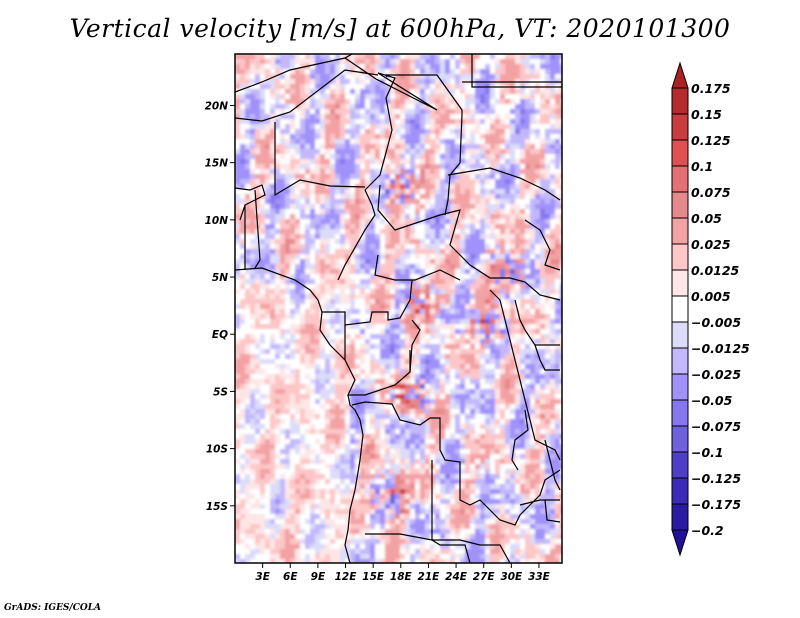 Image resolution: width=800 pixels, height=618 pixels. Describe the element at coordinates (680, 75) in the screenshot. I see `colorbar-extend-max` at that location.